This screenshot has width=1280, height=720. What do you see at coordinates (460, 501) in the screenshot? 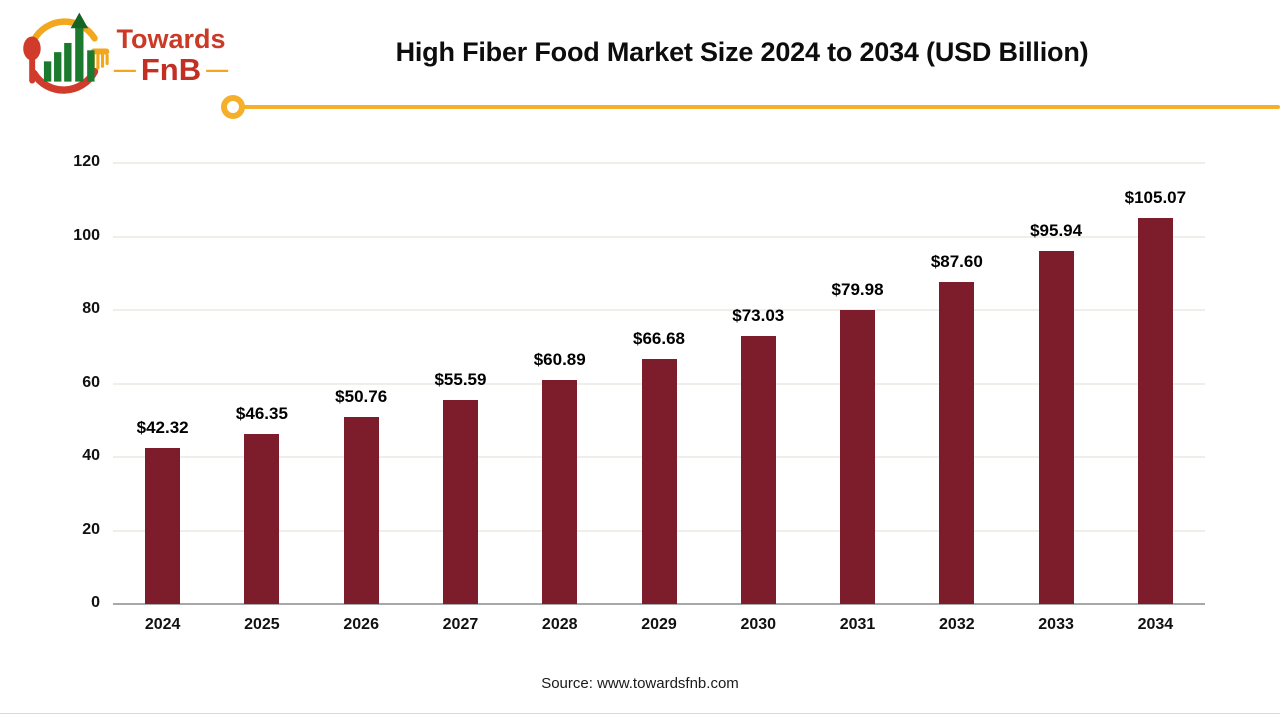
I see `bar-2027` at bounding box center [460, 501].